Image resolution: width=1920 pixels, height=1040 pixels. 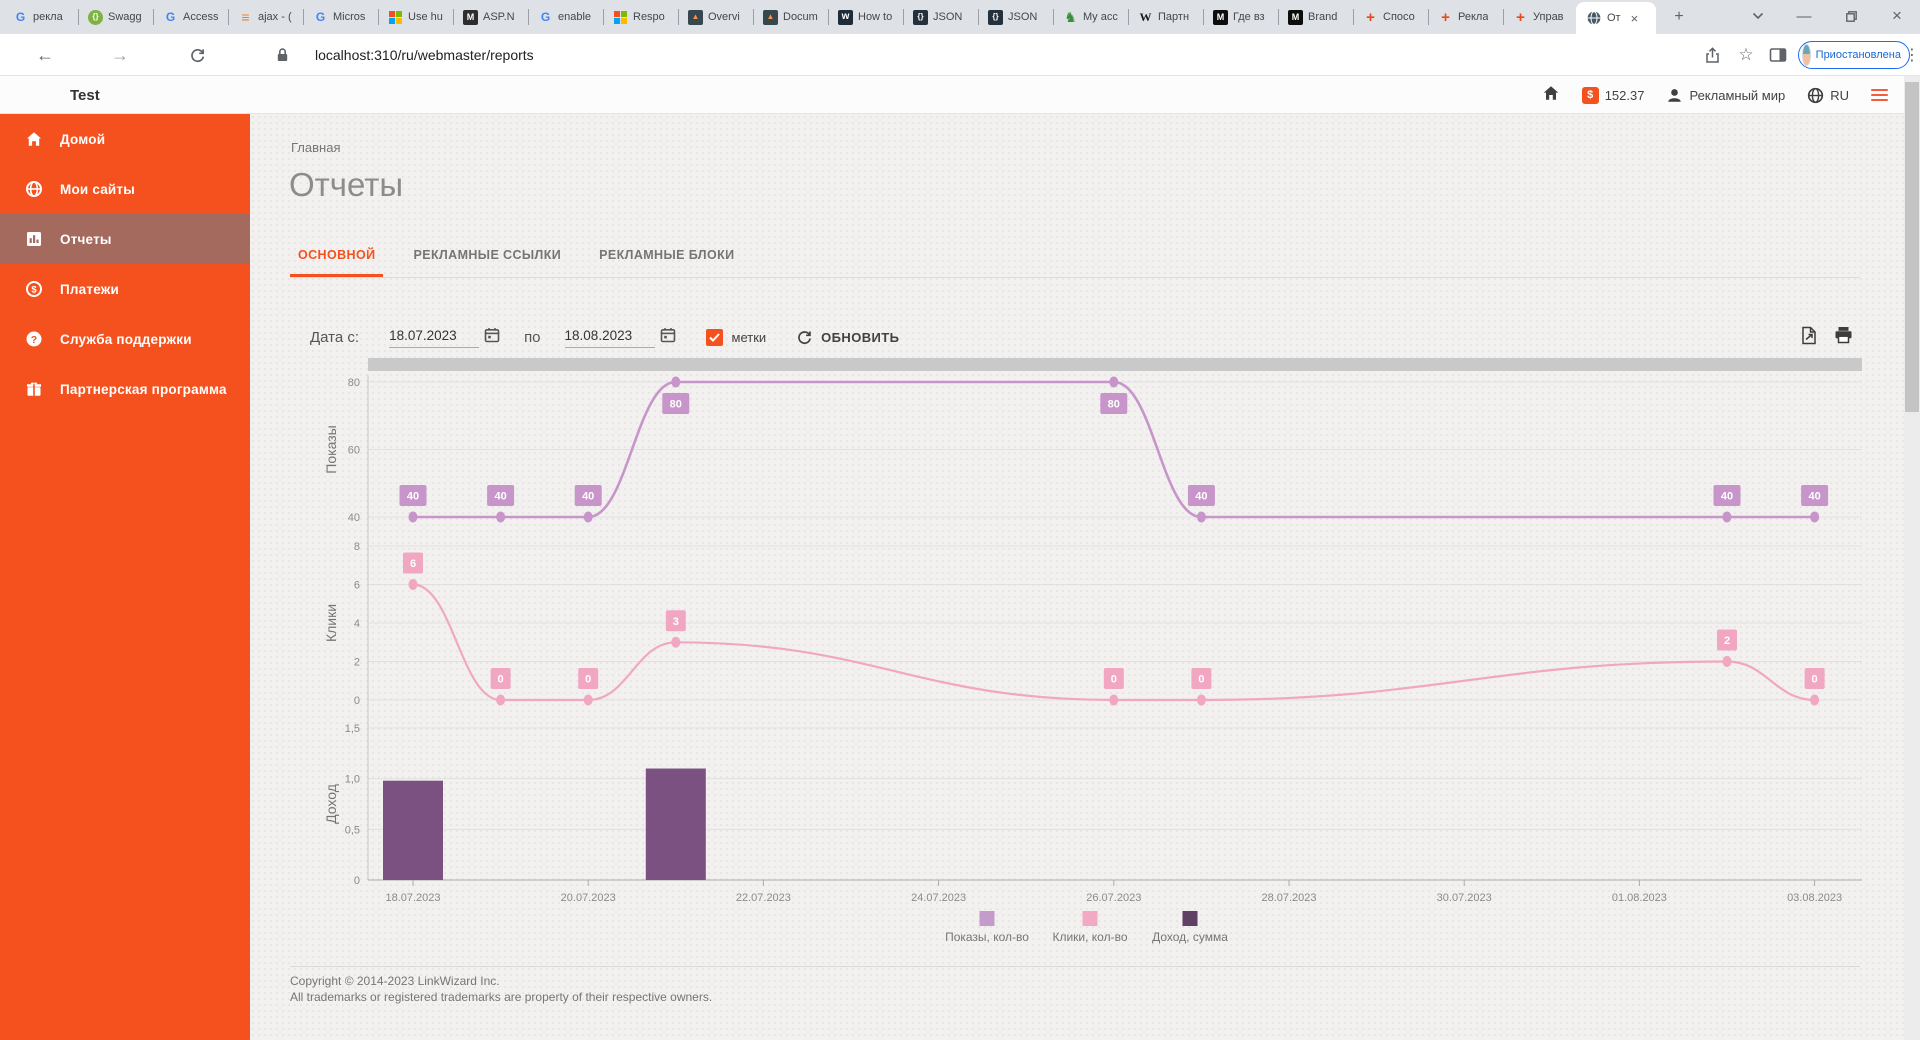 I want to click on browser-active-tab: От ×, so click(x=1616, y=18).